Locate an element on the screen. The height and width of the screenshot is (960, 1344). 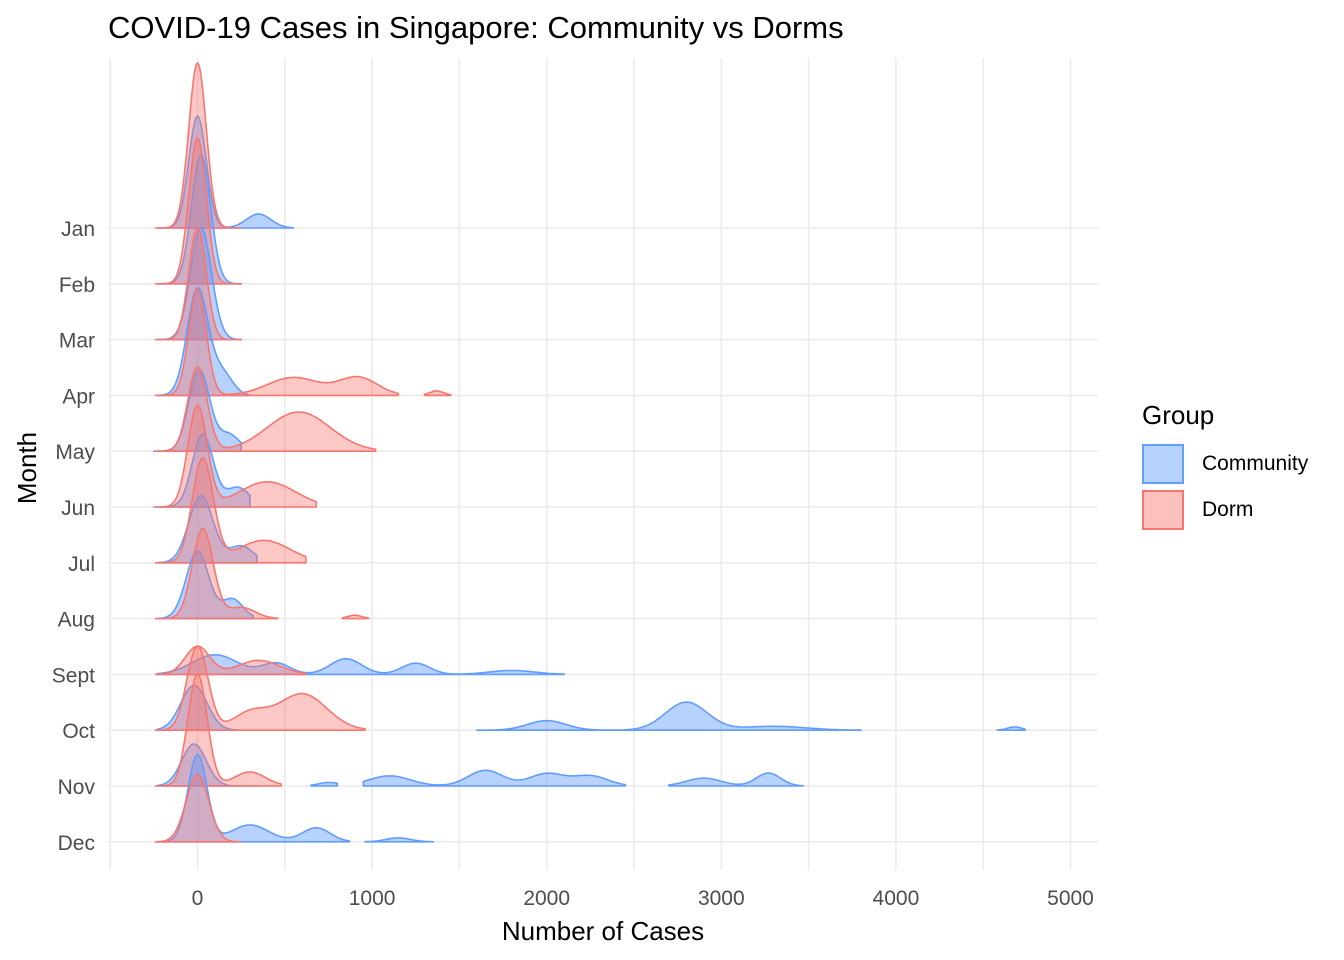
ridge-dorm-feb is located at coordinates (198, 211).